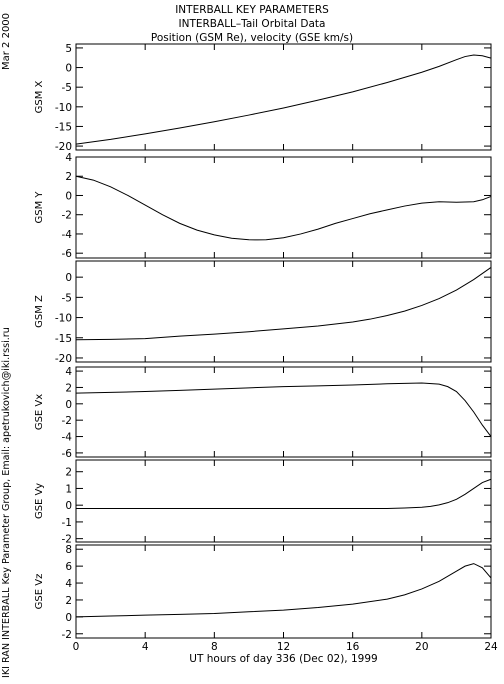 This screenshot has height=684, width=504. Describe the element at coordinates (252, 10) in the screenshot. I see `chart-title: INTERBALL KEY PARAMETERS` at that location.